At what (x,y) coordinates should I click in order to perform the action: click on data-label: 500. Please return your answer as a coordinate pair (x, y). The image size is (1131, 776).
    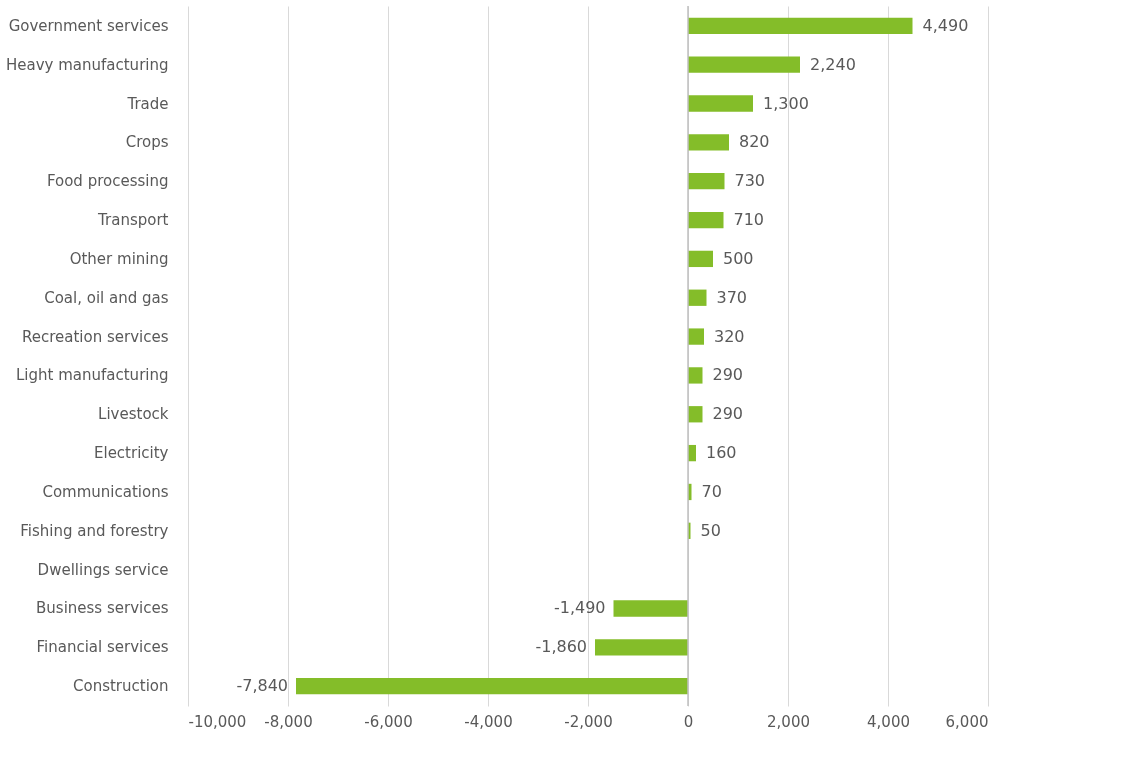
    Looking at the image, I should click on (738, 258).